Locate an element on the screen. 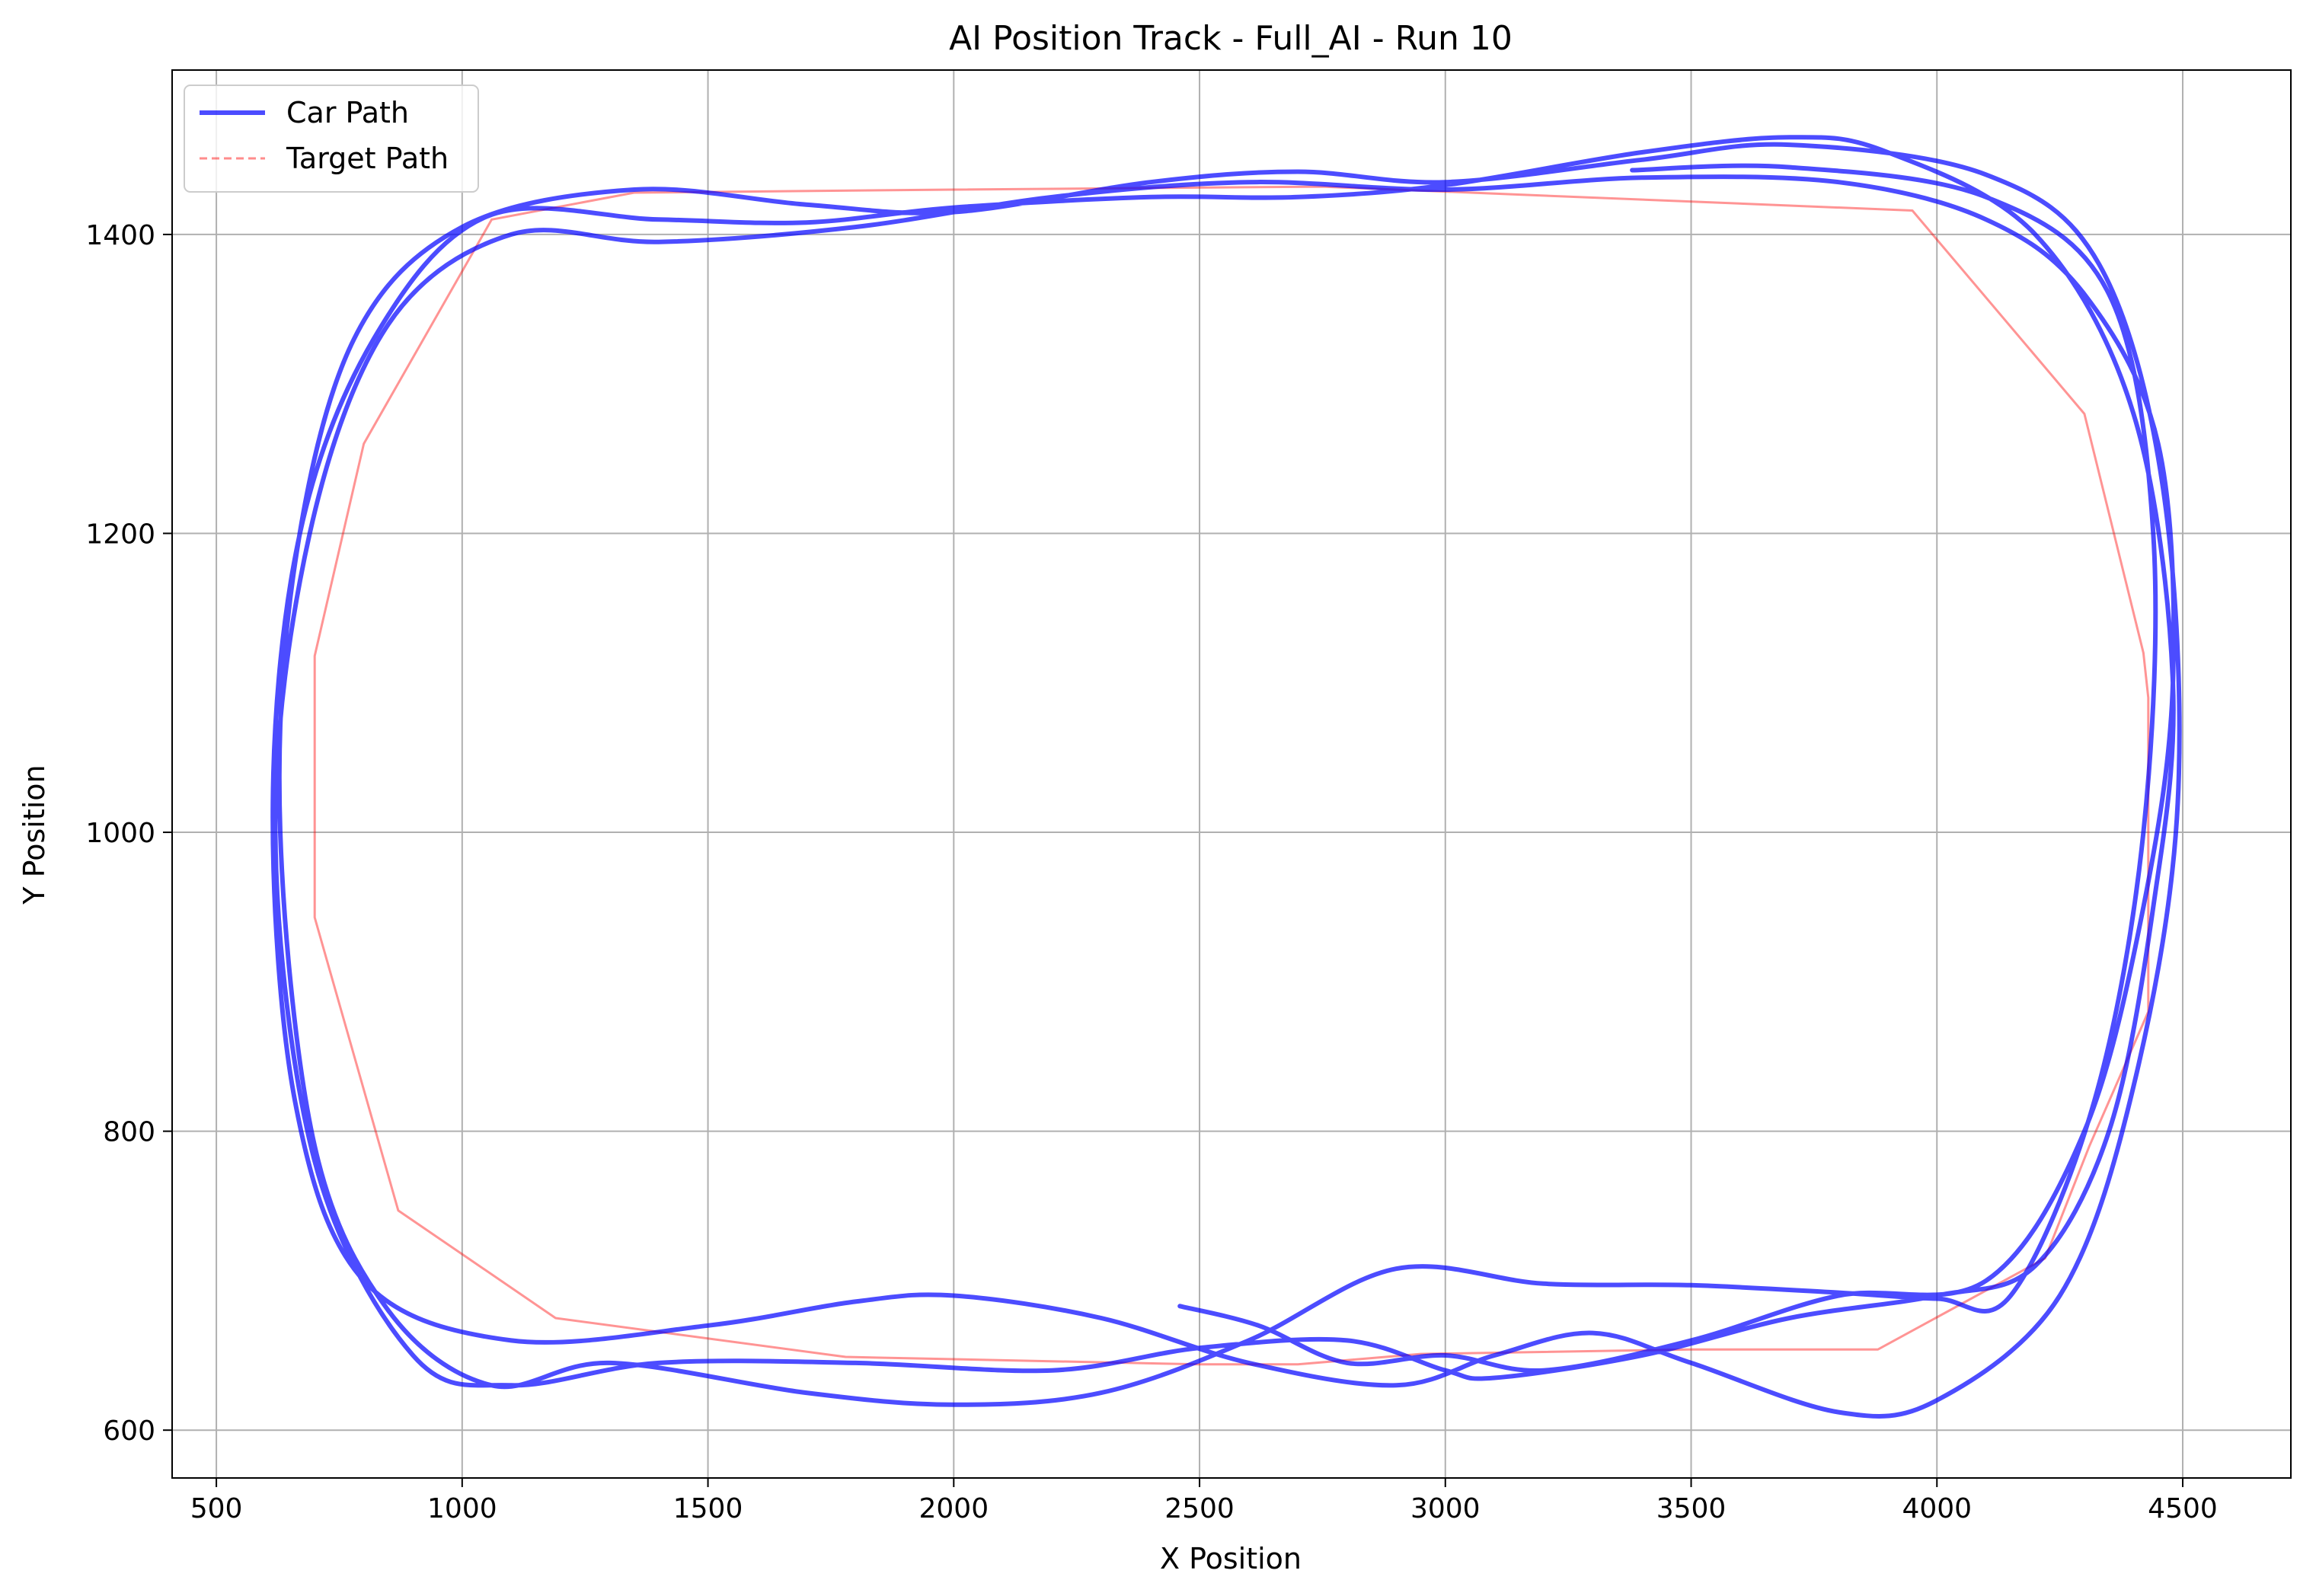  x-tick-label: 4500 is located at coordinates (2183, 1508).